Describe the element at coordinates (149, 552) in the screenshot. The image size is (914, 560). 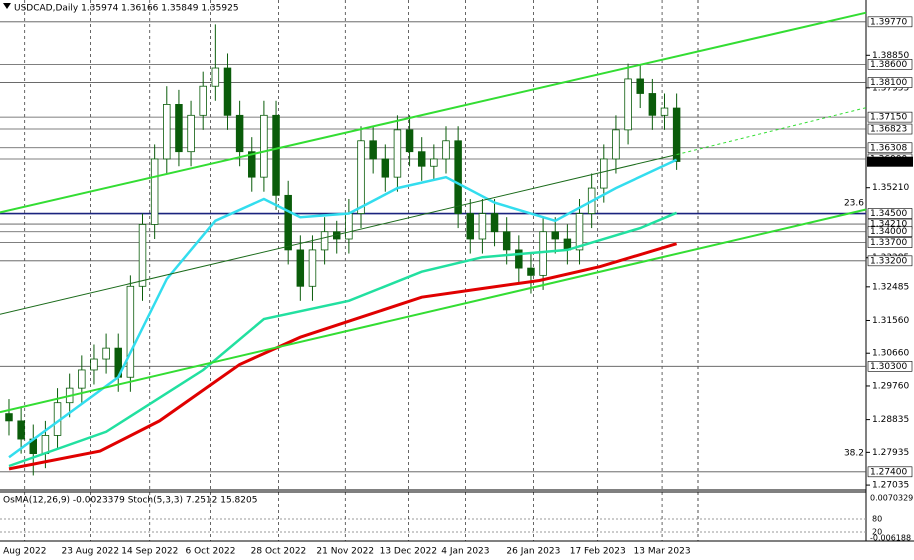
I see `x-tick-label: 14 Sep 2022` at that location.